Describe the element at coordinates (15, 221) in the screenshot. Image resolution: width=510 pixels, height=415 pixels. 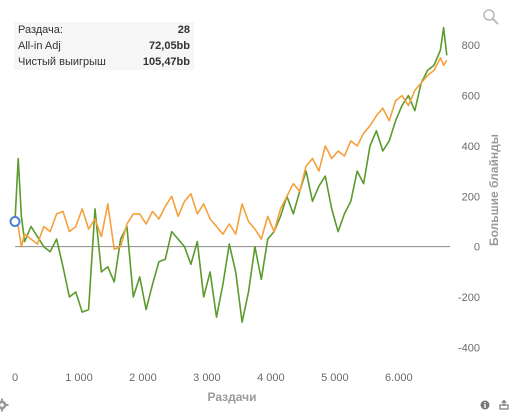
I see `hand-marker` at that location.